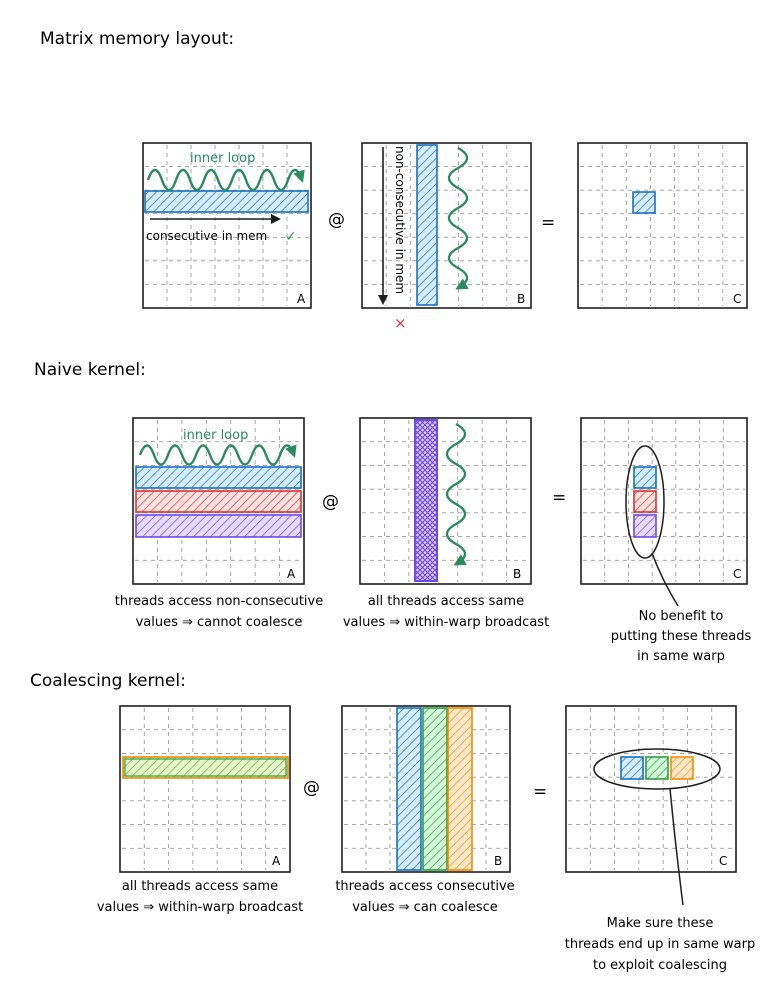 Image resolution: width=784 pixels, height=987 pixels. I want to click on row1-c-label: C, so click(737, 299).